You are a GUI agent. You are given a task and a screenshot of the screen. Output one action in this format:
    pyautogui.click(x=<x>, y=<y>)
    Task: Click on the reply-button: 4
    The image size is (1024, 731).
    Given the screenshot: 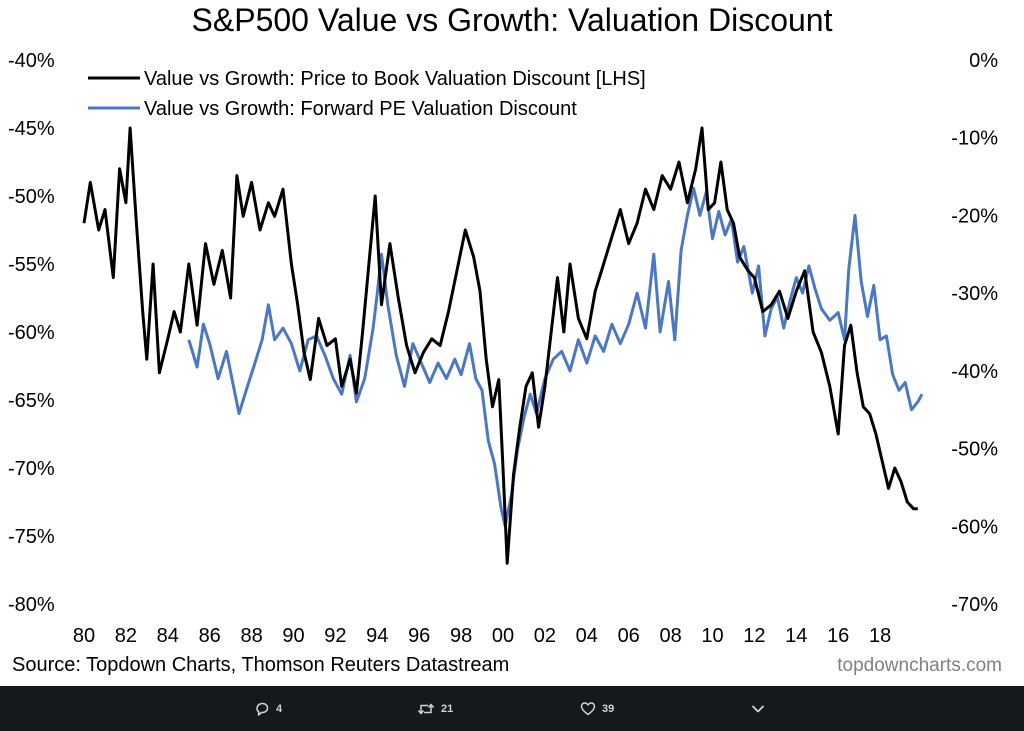 What is the action you would take?
    pyautogui.click(x=268, y=708)
    